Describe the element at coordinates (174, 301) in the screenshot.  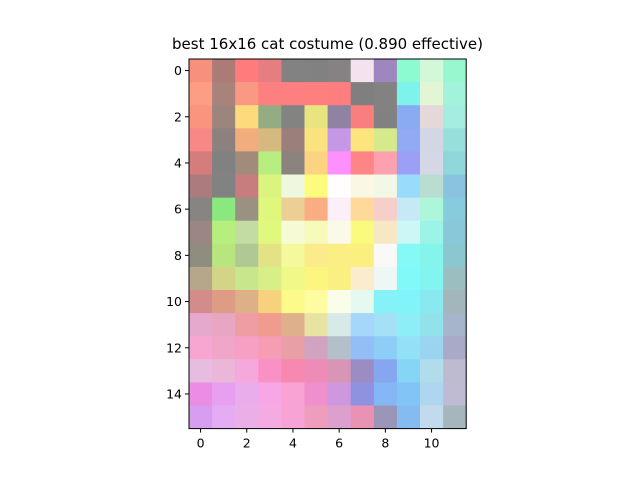
I see `y-tick-label: 10` at that location.